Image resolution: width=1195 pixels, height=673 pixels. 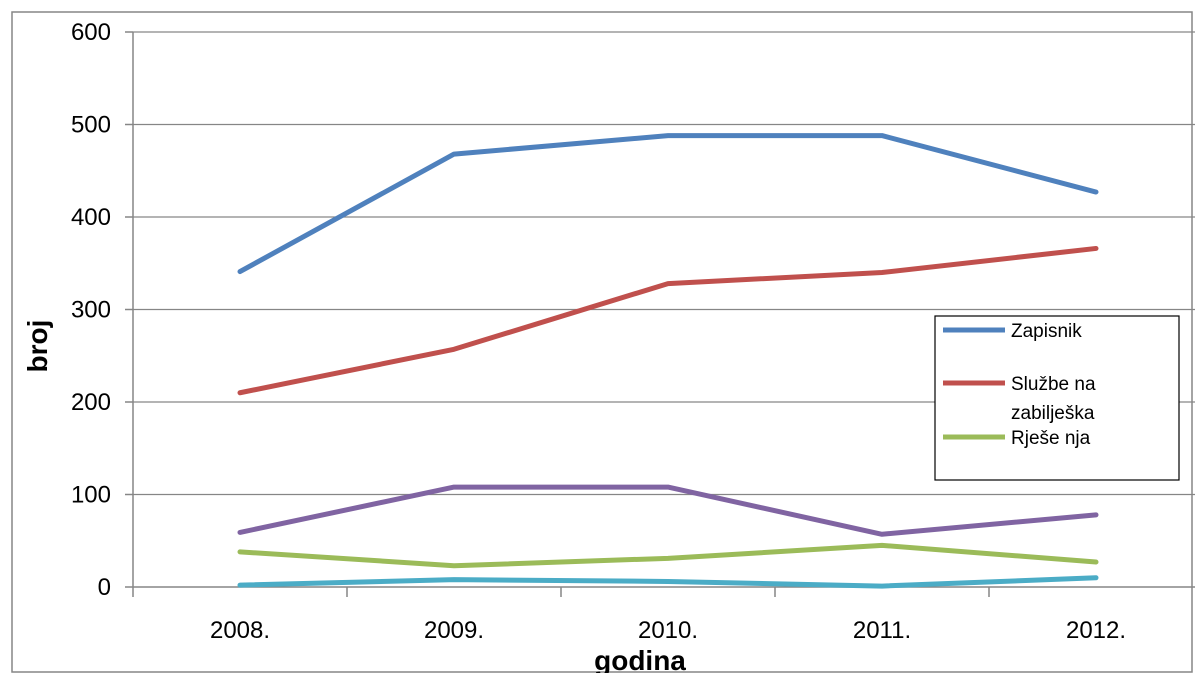 What do you see at coordinates (91, 402) in the screenshot?
I see `y-tick-label: 200` at bounding box center [91, 402].